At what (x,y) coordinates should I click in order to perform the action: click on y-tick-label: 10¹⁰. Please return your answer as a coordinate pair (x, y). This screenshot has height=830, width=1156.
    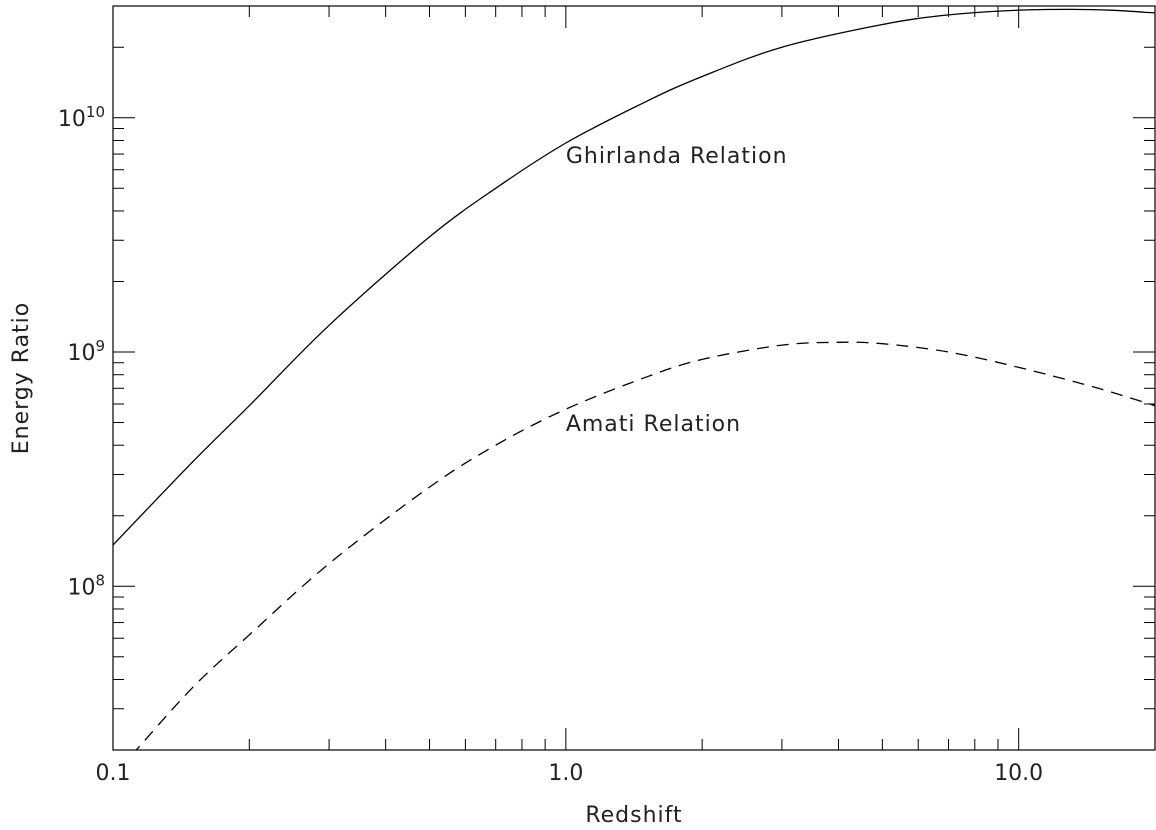
    Looking at the image, I should click on (81, 117).